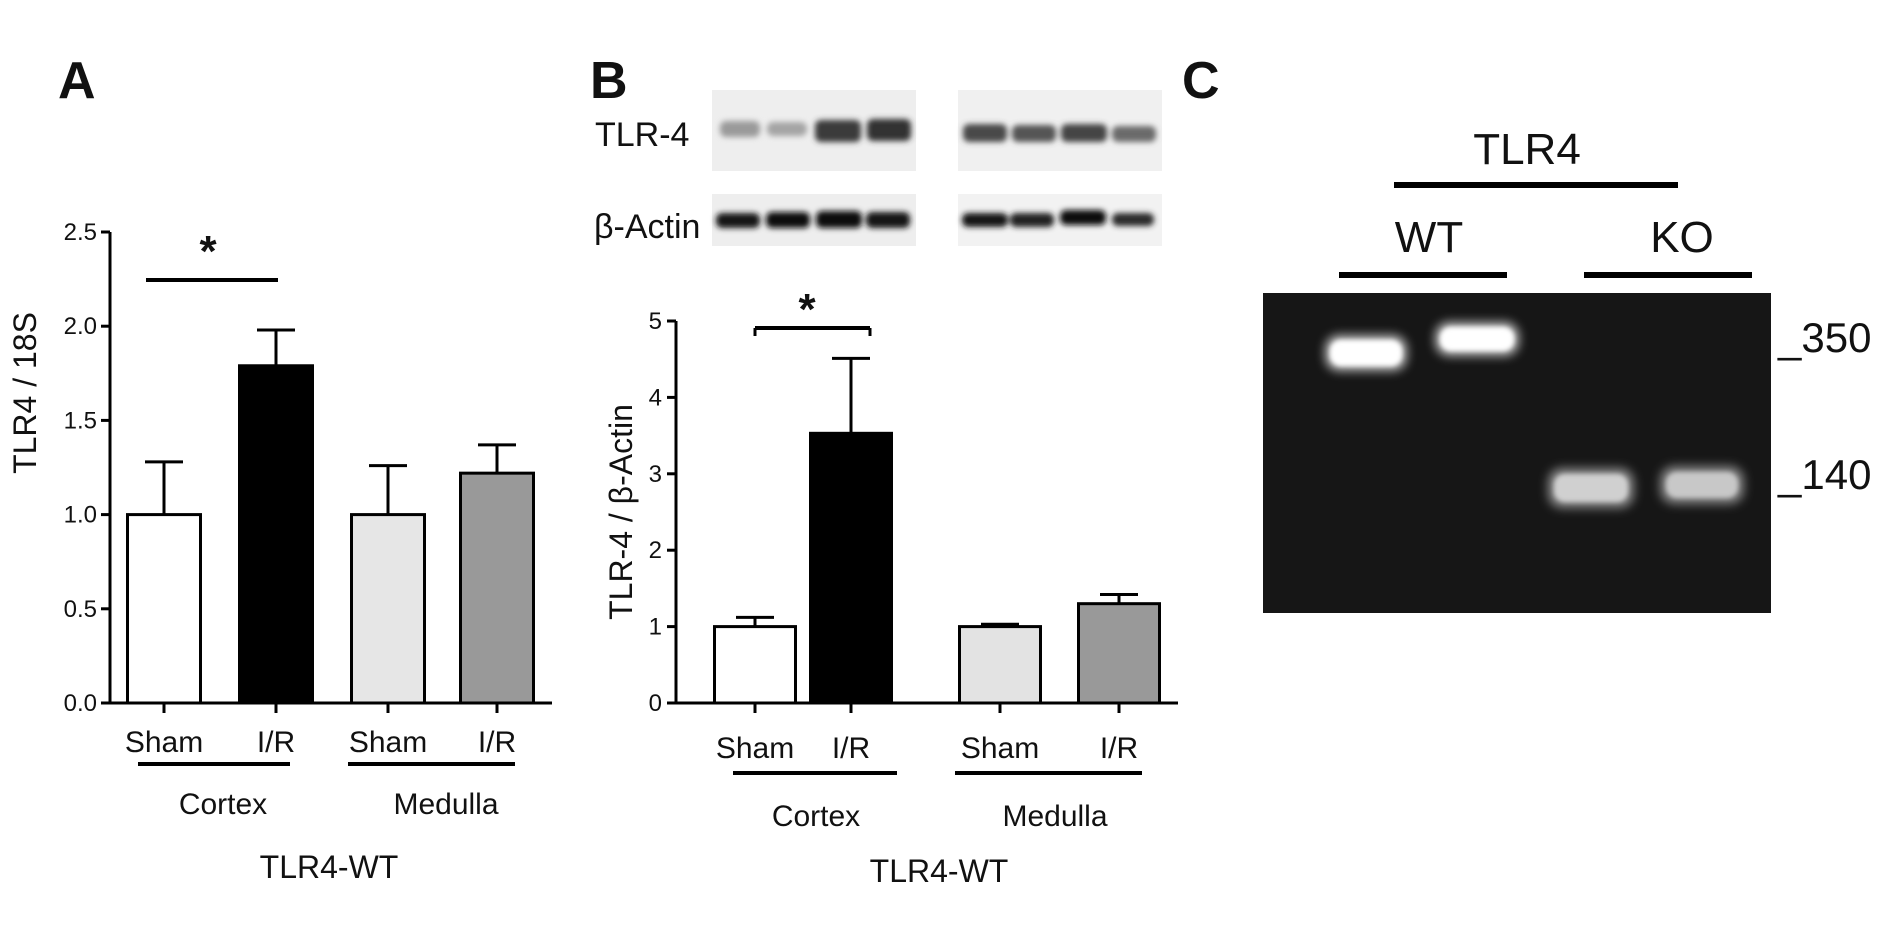 The height and width of the screenshot is (950, 1890). Describe the element at coordinates (621, 512) in the screenshot. I see `chart-b-ylabel: TLR-4 / β-Actin` at that location.